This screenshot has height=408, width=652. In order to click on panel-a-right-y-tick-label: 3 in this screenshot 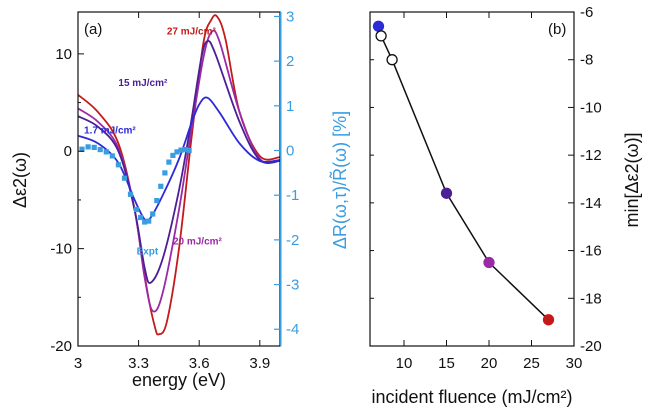, I will do `click(290, 16)`.